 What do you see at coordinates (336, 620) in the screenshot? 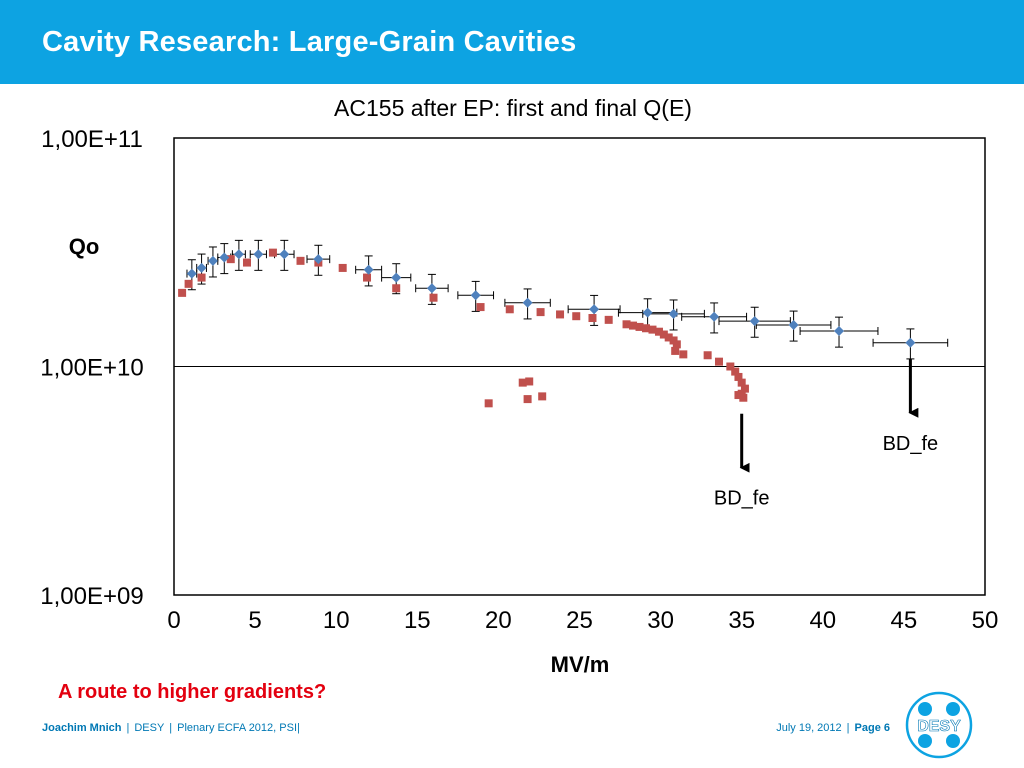
I see `x-tick-label: 10` at bounding box center [336, 620].